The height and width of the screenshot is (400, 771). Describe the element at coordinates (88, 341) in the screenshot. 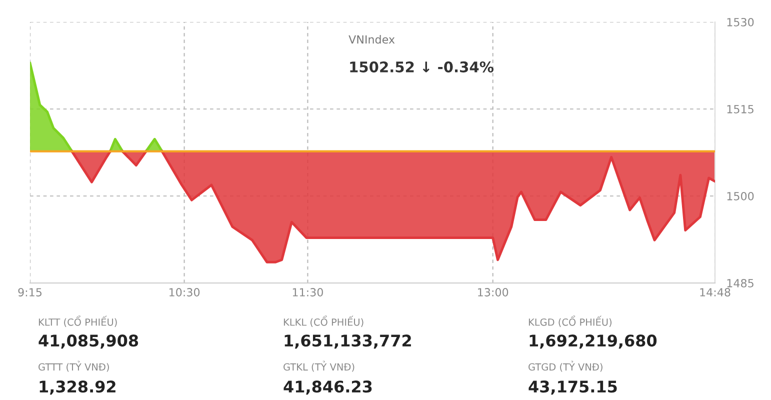

I see `text: 41,085,908` at that location.